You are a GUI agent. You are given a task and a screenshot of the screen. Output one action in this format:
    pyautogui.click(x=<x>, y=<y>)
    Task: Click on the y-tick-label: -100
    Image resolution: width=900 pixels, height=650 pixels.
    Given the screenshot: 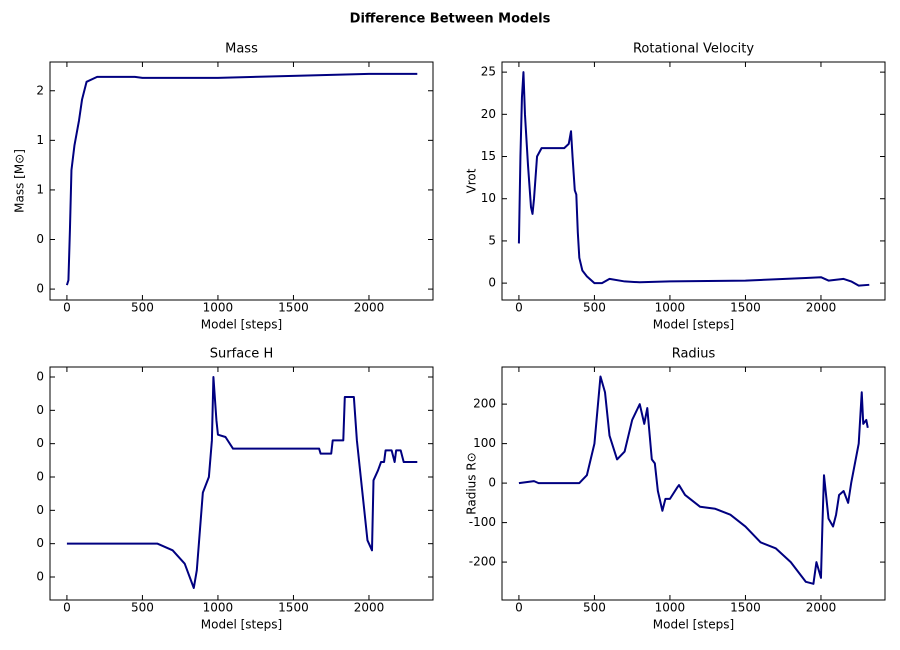 What is the action you would take?
    pyautogui.click(x=482, y=522)
    